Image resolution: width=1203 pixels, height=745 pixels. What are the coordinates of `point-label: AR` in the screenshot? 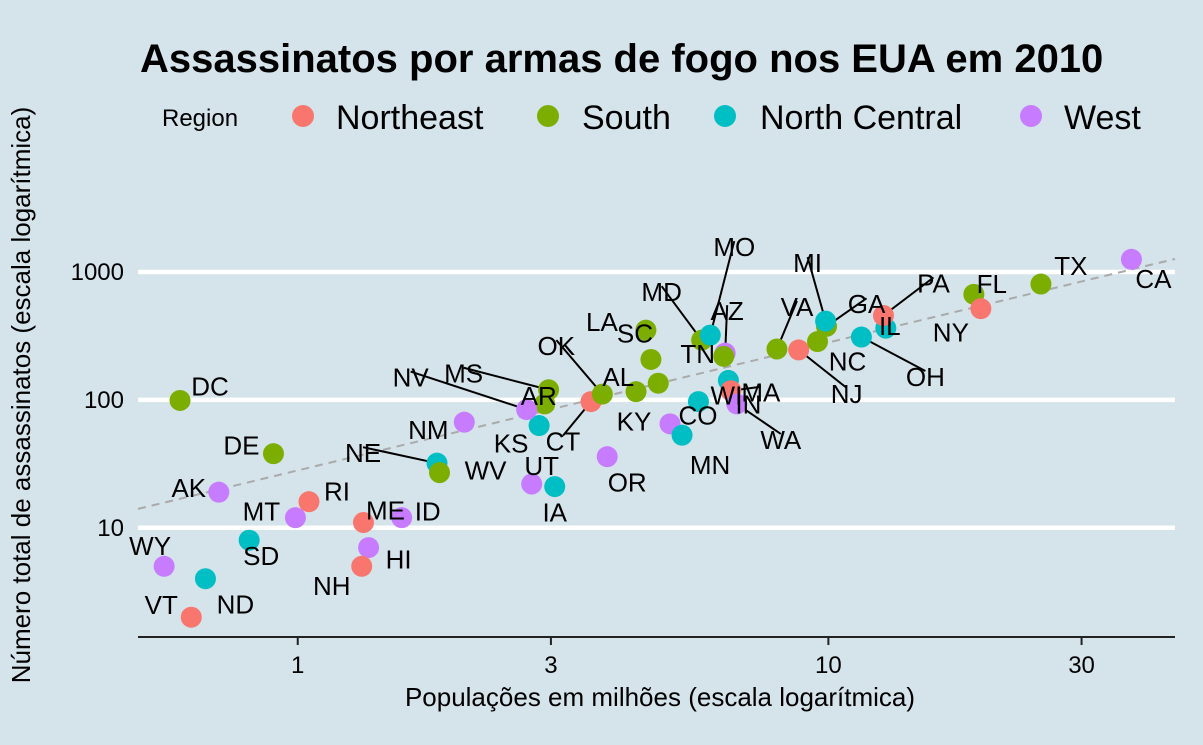 It's located at (539, 396).